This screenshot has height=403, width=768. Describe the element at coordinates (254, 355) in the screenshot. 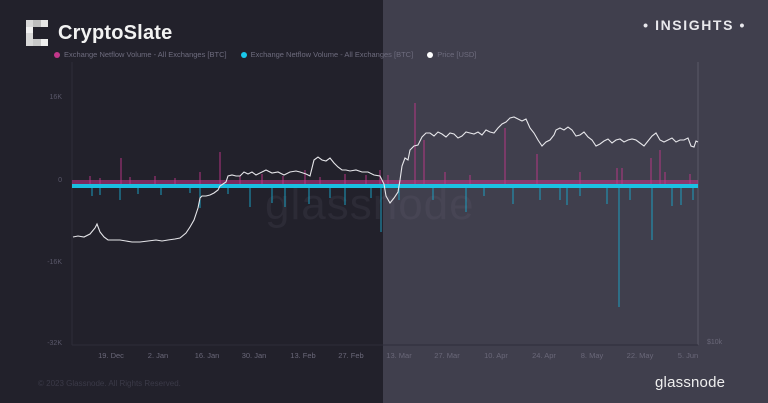

I see `x-tick: 30. Jan` at that location.